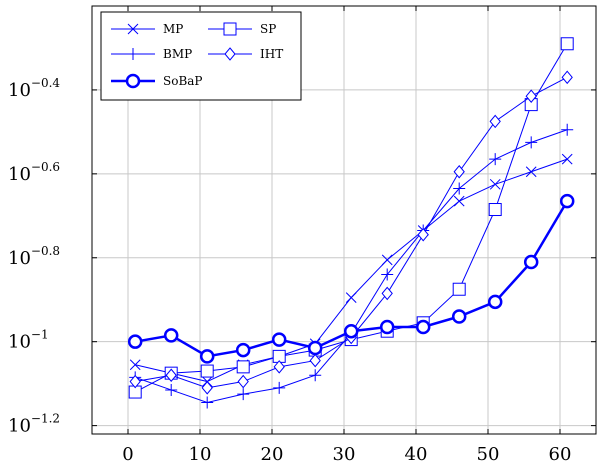 Image resolution: width=600 pixels, height=469 pixels. I want to click on x-tick-label: 0, so click(127, 454).